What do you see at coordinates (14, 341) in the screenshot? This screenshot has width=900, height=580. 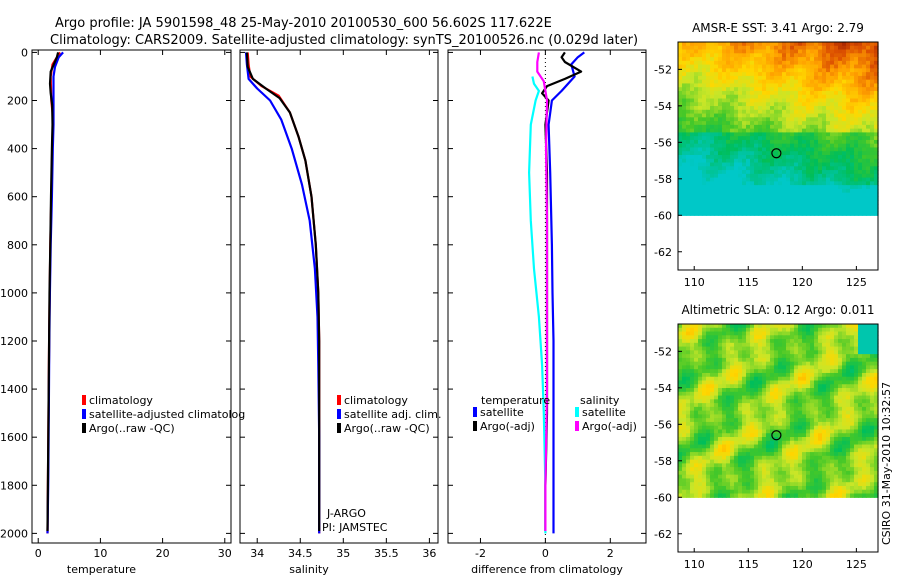 I see `y-tick-label: 1200` at bounding box center [14, 341].